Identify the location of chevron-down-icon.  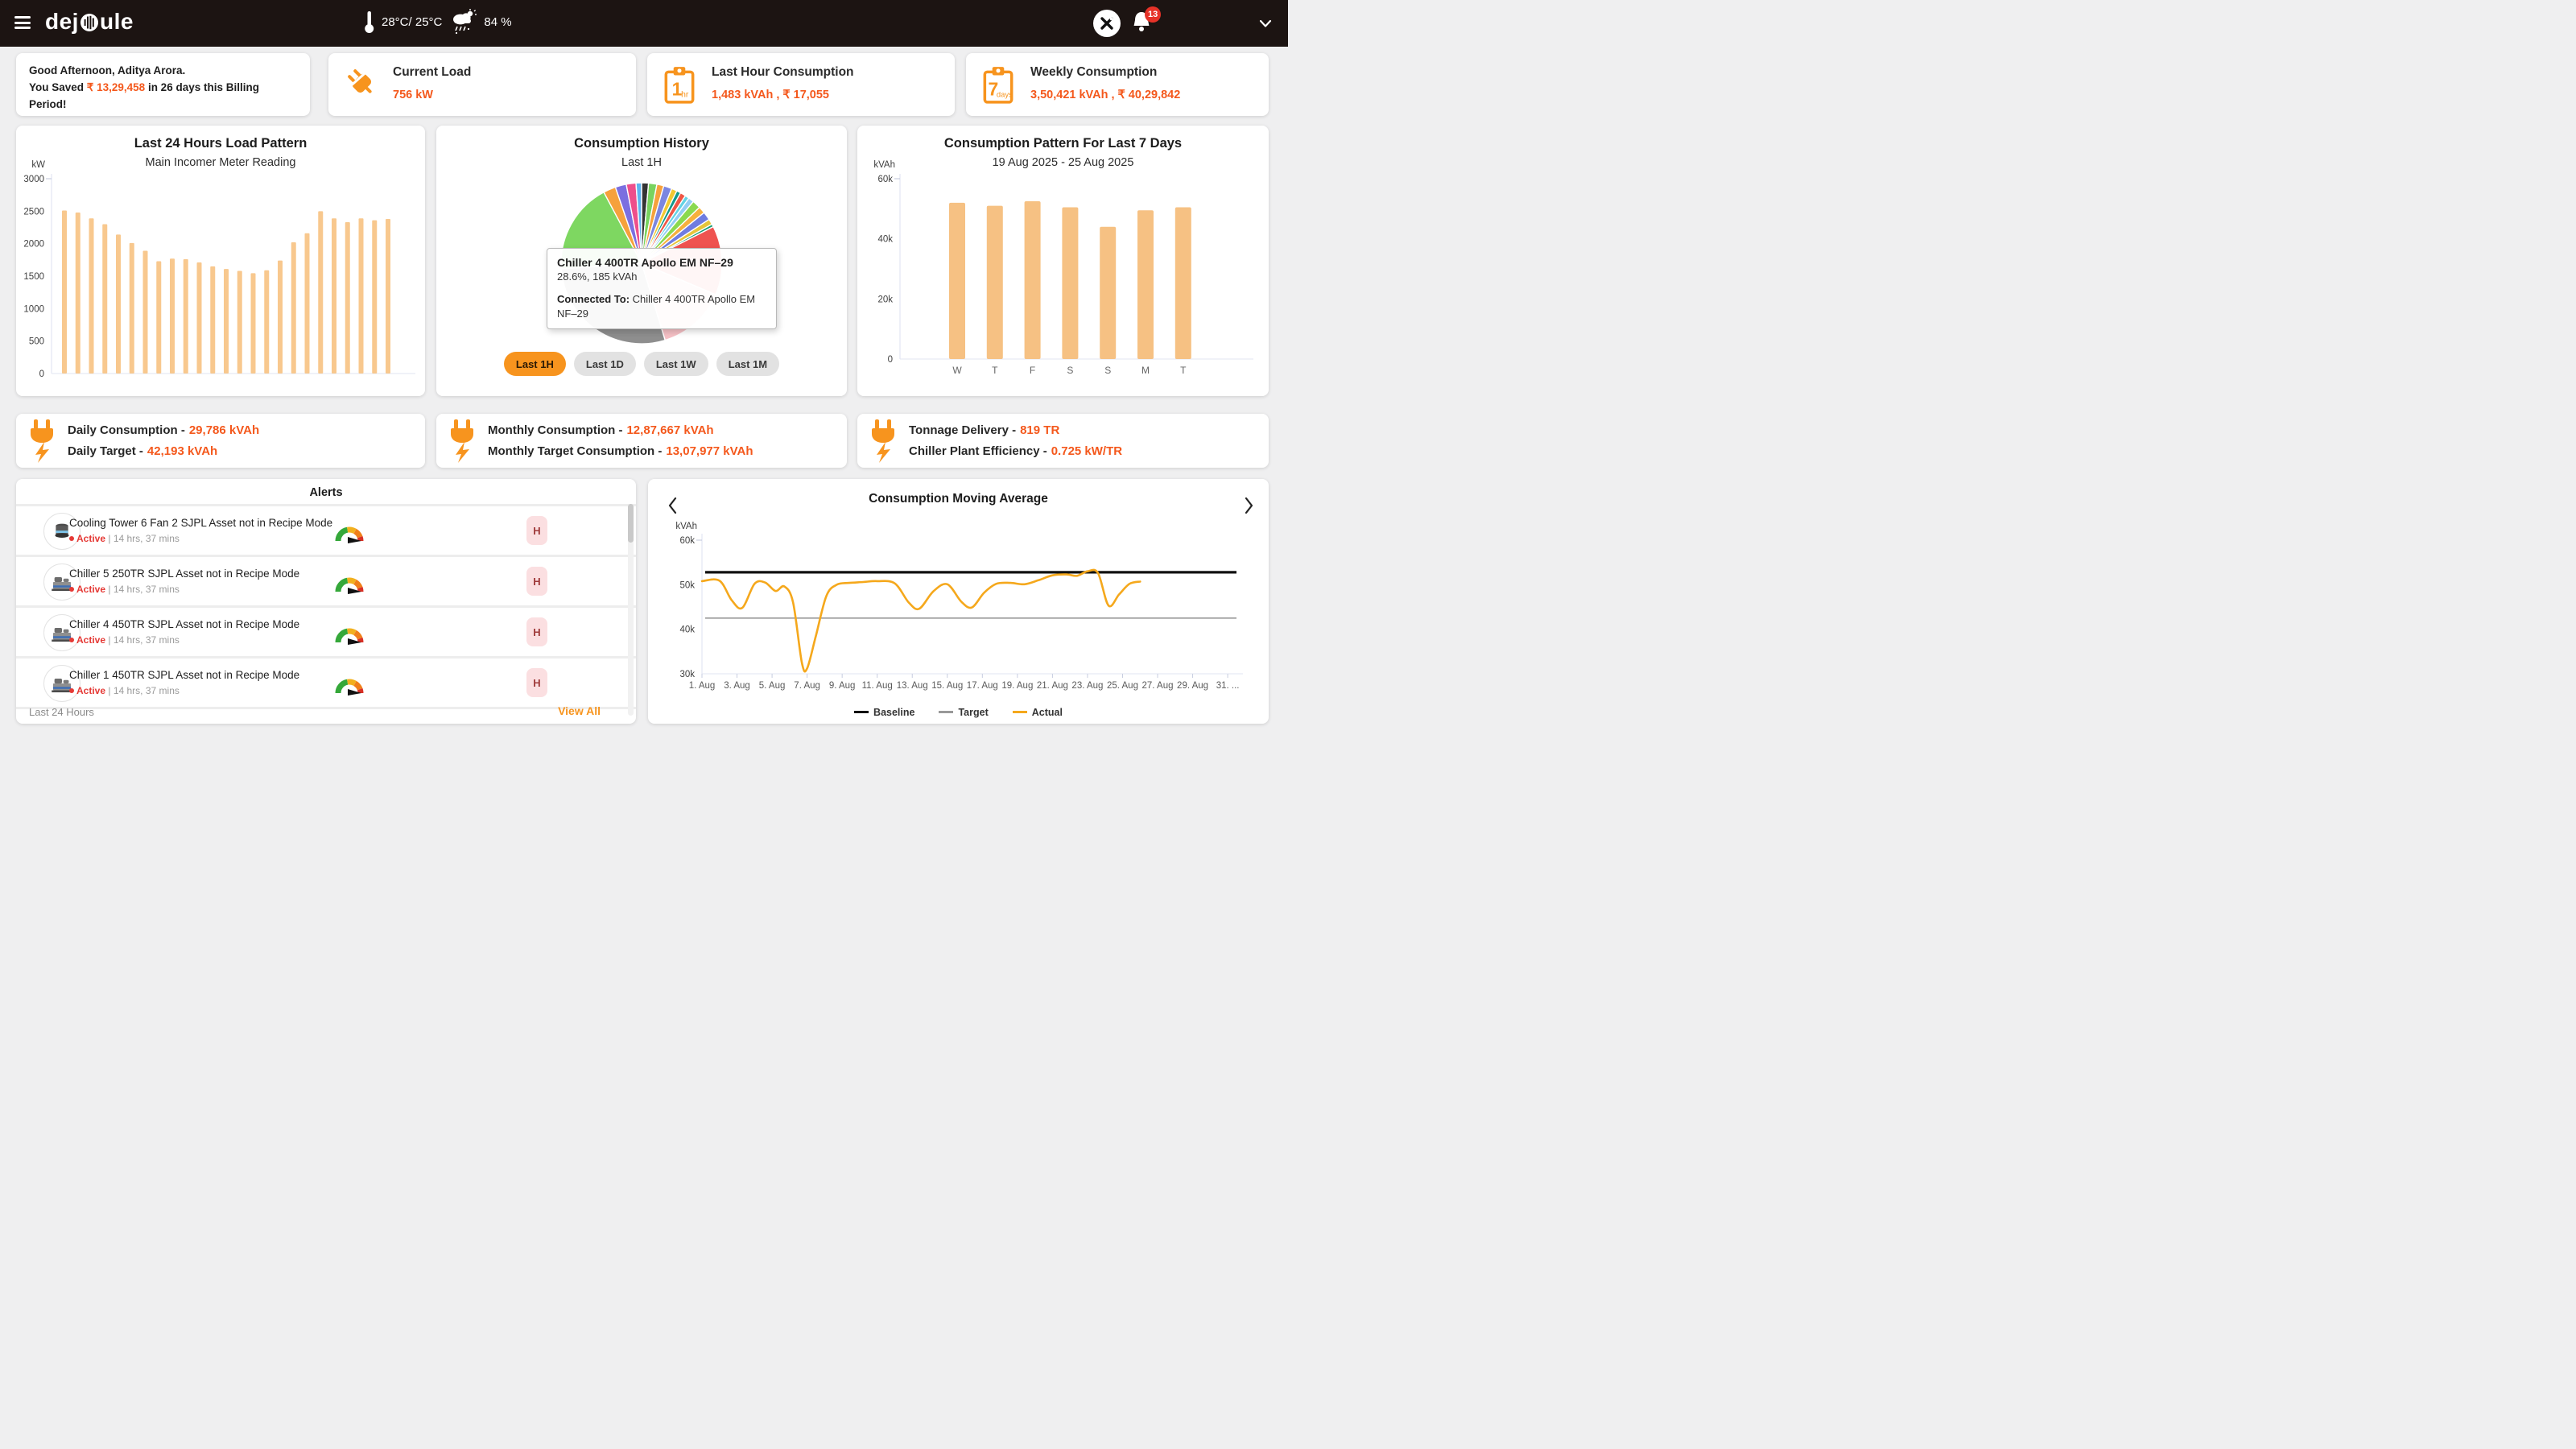
(1265, 23).